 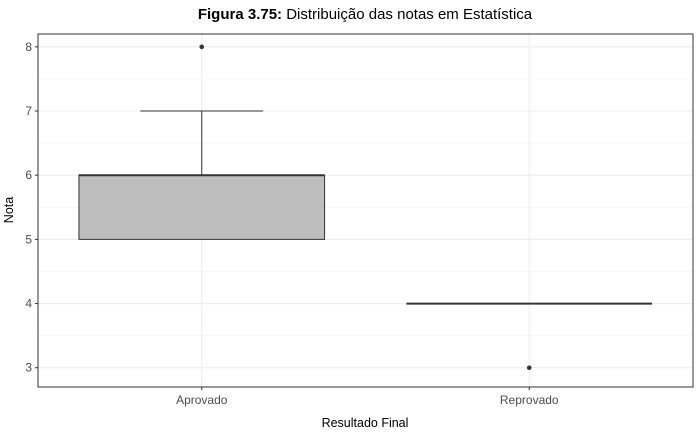 I want to click on x-axis-label: Resultado Final, so click(x=365, y=423).